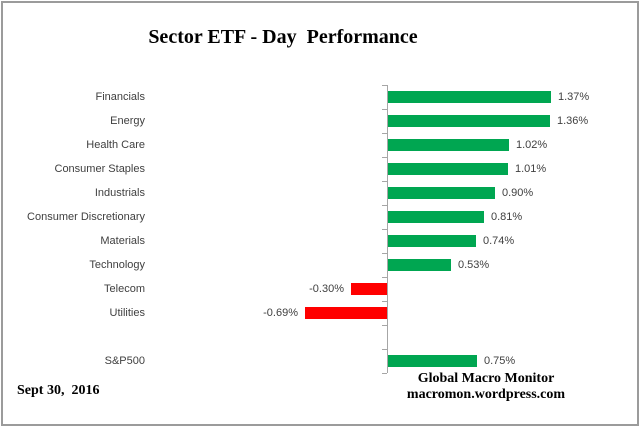  Describe the element at coordinates (574, 97) in the screenshot. I see `value-label-financials: 1.37%` at that location.